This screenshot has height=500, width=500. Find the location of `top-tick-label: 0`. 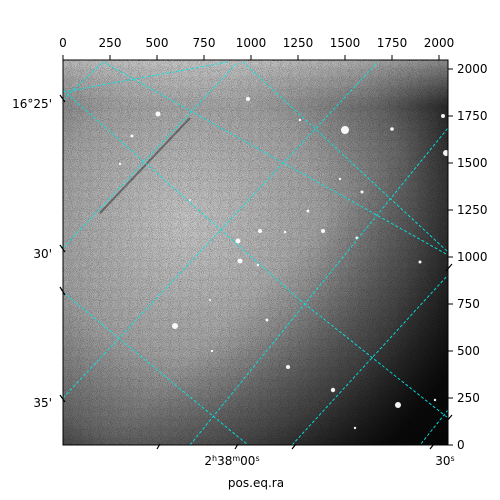

top-tick-label: 0 is located at coordinates (63, 43).